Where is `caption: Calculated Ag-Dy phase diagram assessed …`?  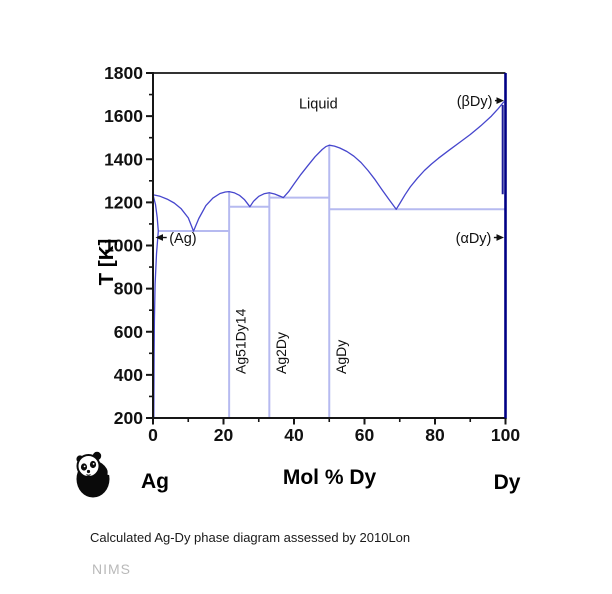 caption: Calculated Ag-Dy phase diagram assessed … is located at coordinates (250, 537).